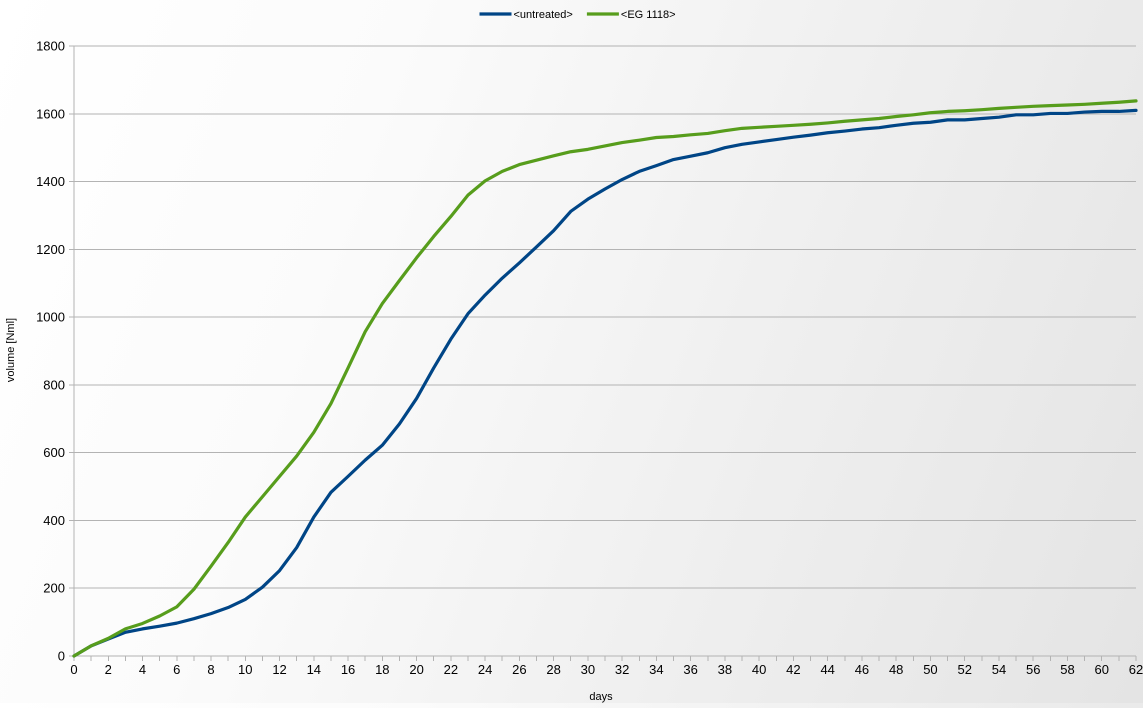  What do you see at coordinates (50, 181) in the screenshot?
I see `y-tick-label: 1400` at bounding box center [50, 181].